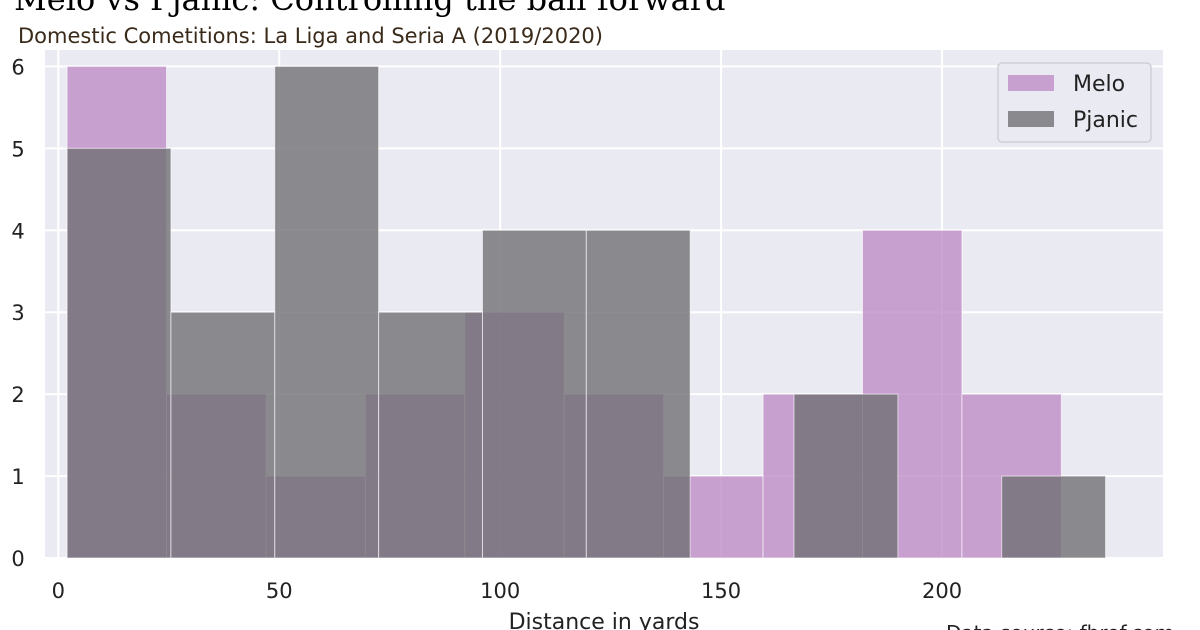 The width and height of the screenshot is (1200, 630). Describe the element at coordinates (17, 559) in the screenshot. I see `y-tick-label: 0` at that location.